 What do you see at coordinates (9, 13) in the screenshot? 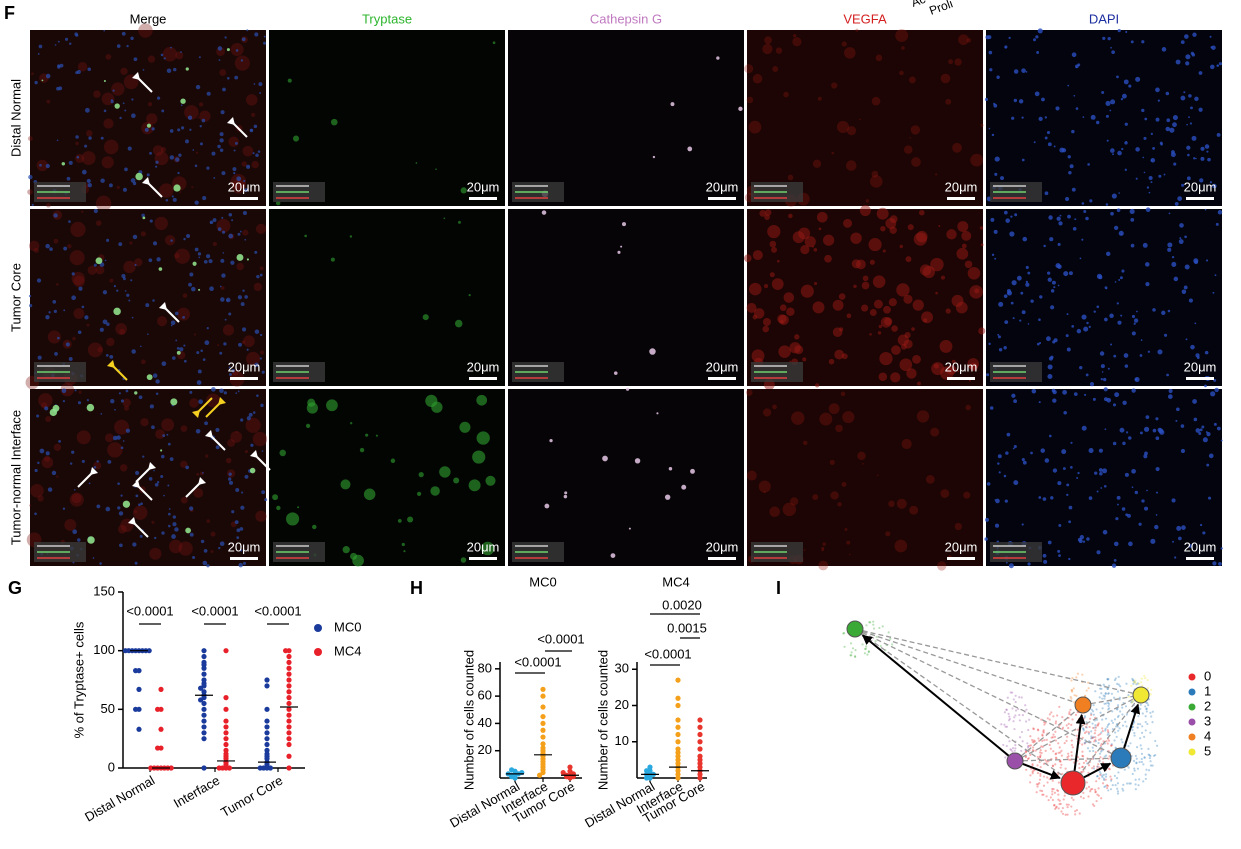
I see `panel-label: F` at bounding box center [9, 13].